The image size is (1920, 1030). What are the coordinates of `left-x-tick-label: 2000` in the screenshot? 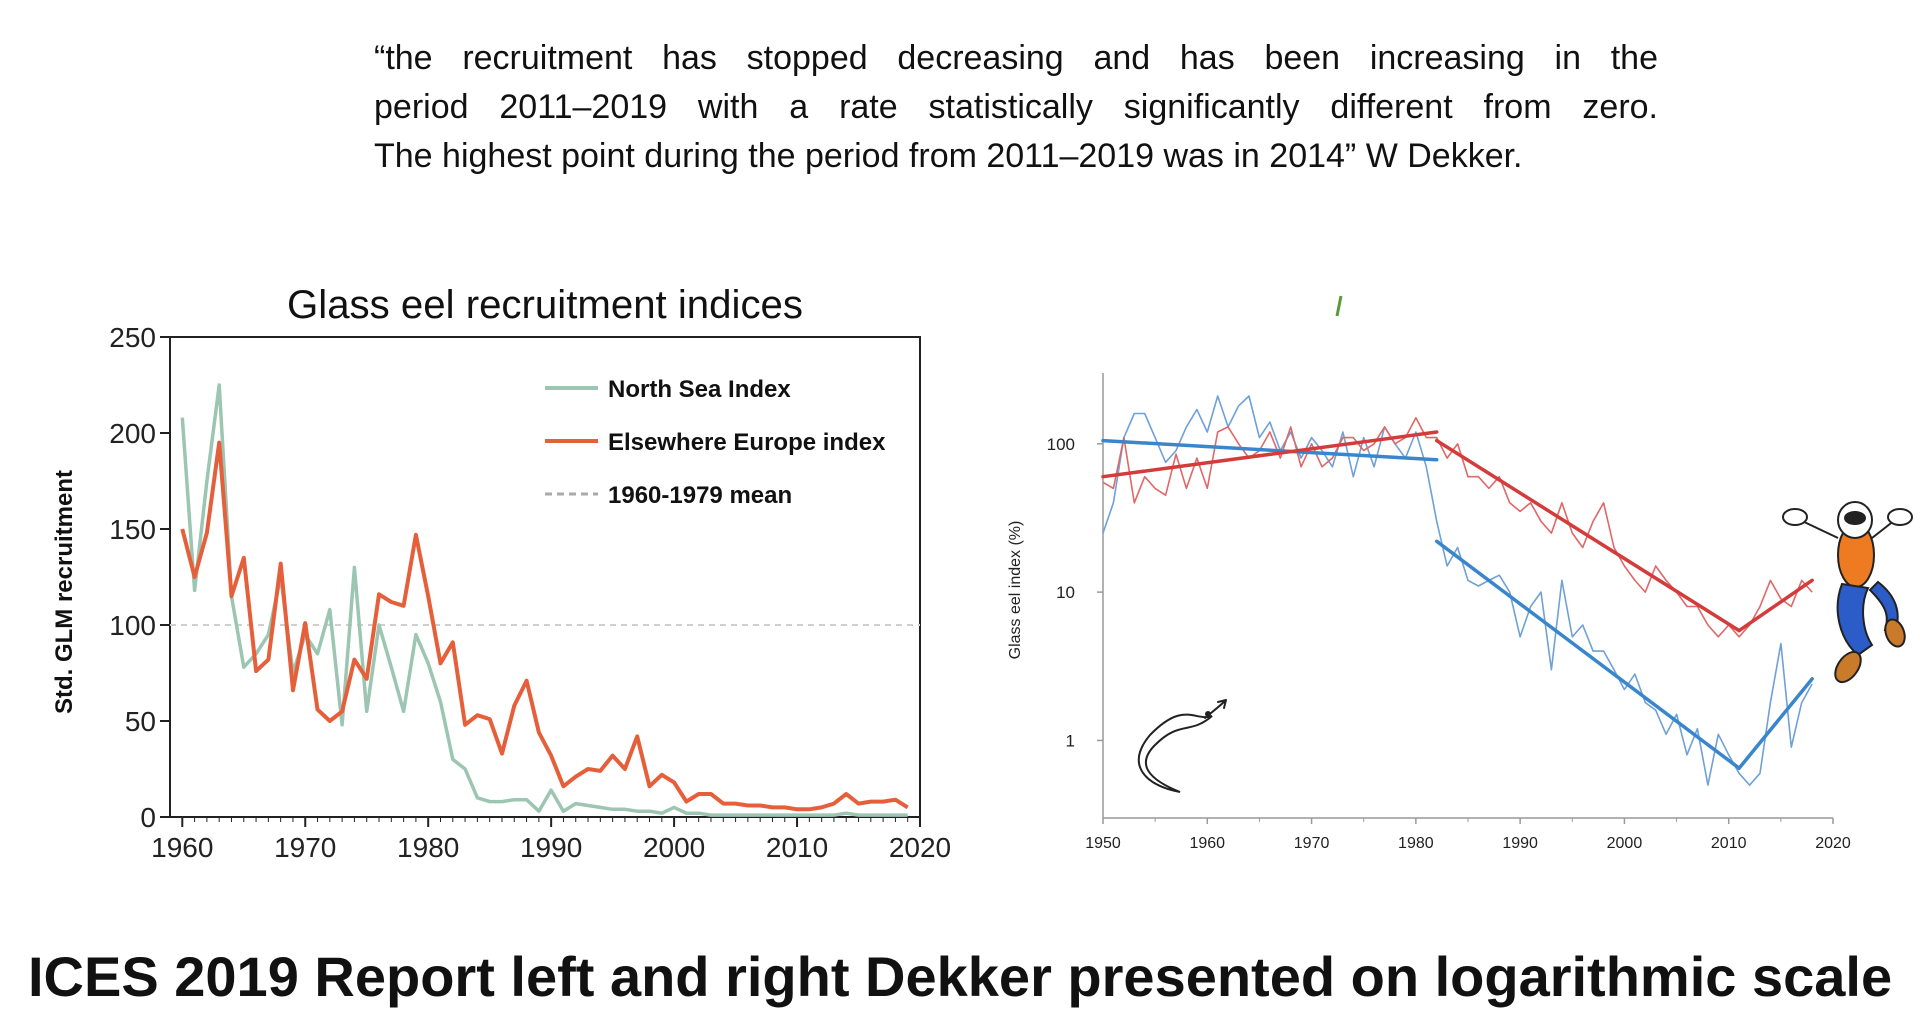 It's located at (674, 847).